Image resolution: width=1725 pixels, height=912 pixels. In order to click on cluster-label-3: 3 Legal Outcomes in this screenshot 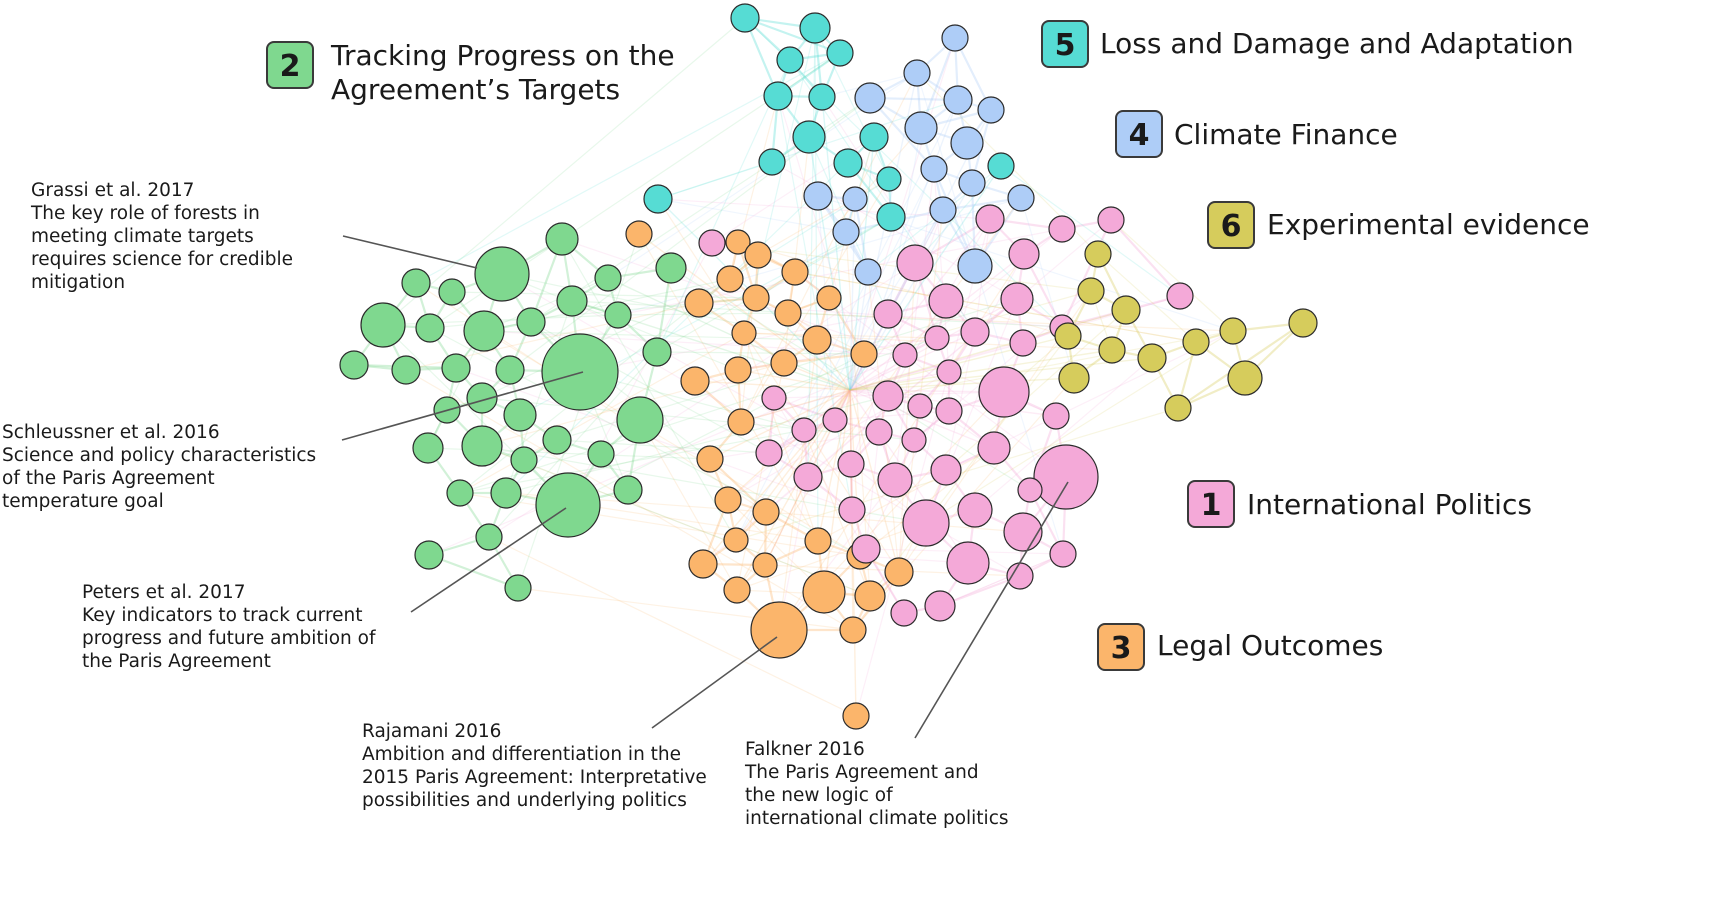, I will do `click(1240, 647)`.